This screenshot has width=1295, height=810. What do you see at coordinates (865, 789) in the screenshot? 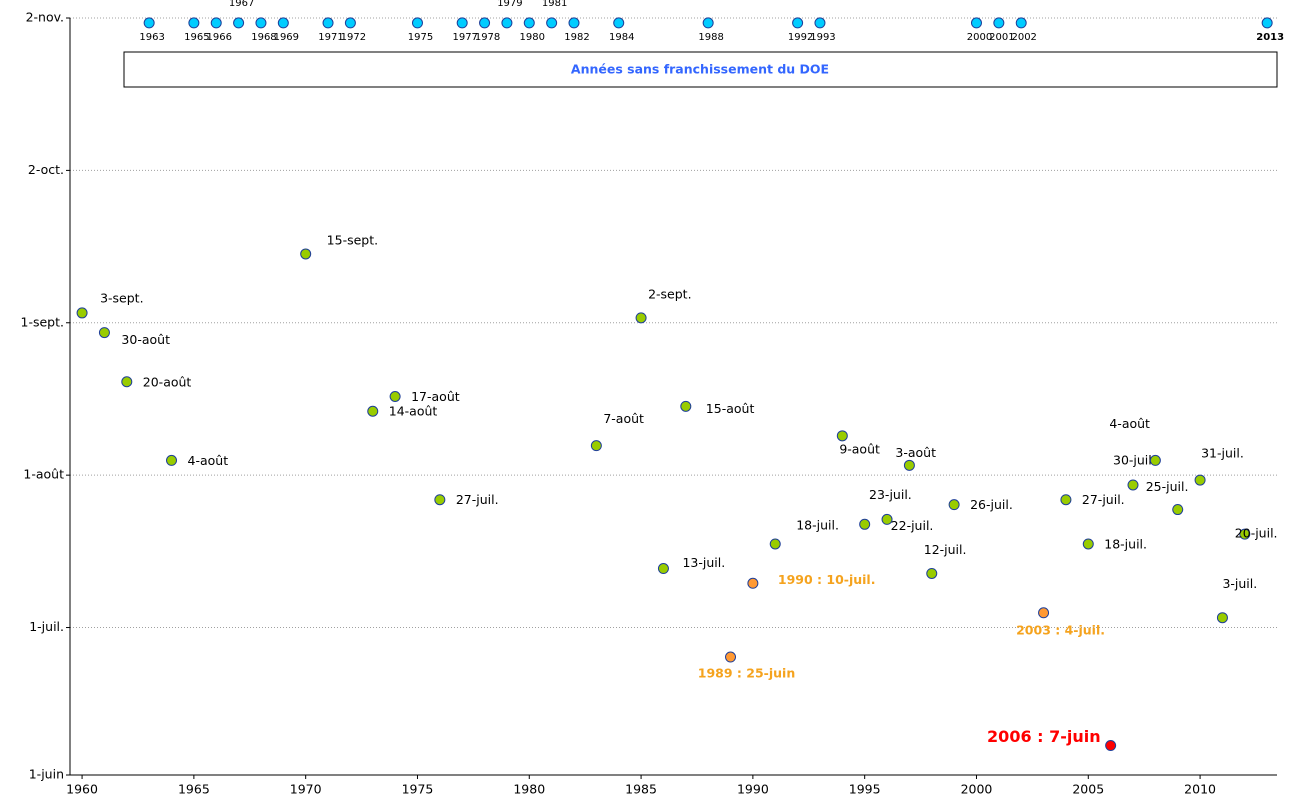
I see `x-tick-label: 1995` at bounding box center [865, 789].